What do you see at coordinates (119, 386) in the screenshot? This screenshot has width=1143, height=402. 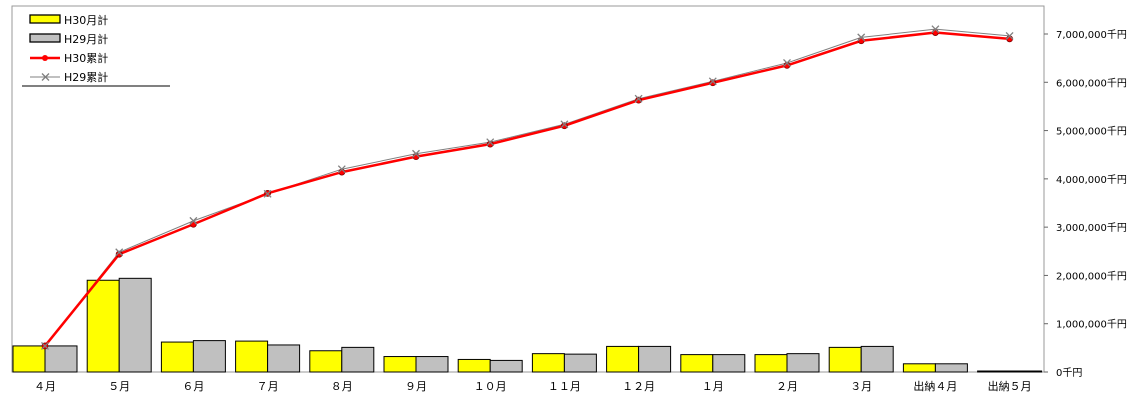 I see `x-tick-label: ５月` at bounding box center [119, 386].